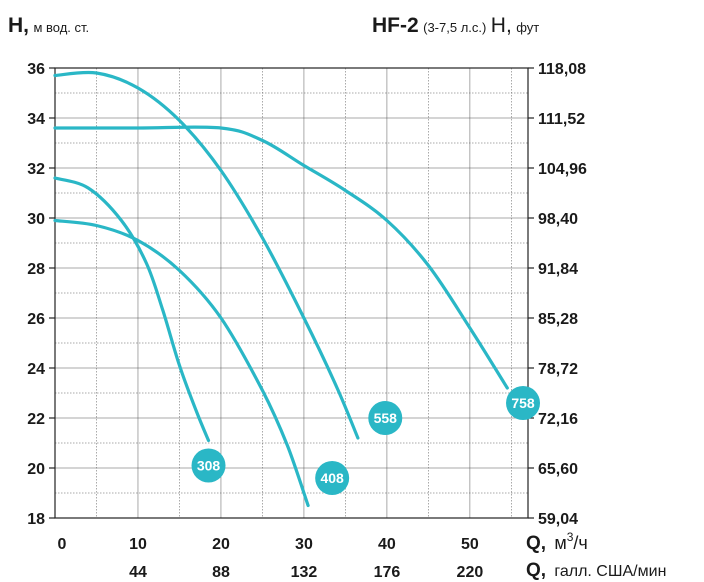 The image size is (704, 582). Describe the element at coordinates (138, 544) in the screenshot. I see `x-tick-label: 10` at that location.